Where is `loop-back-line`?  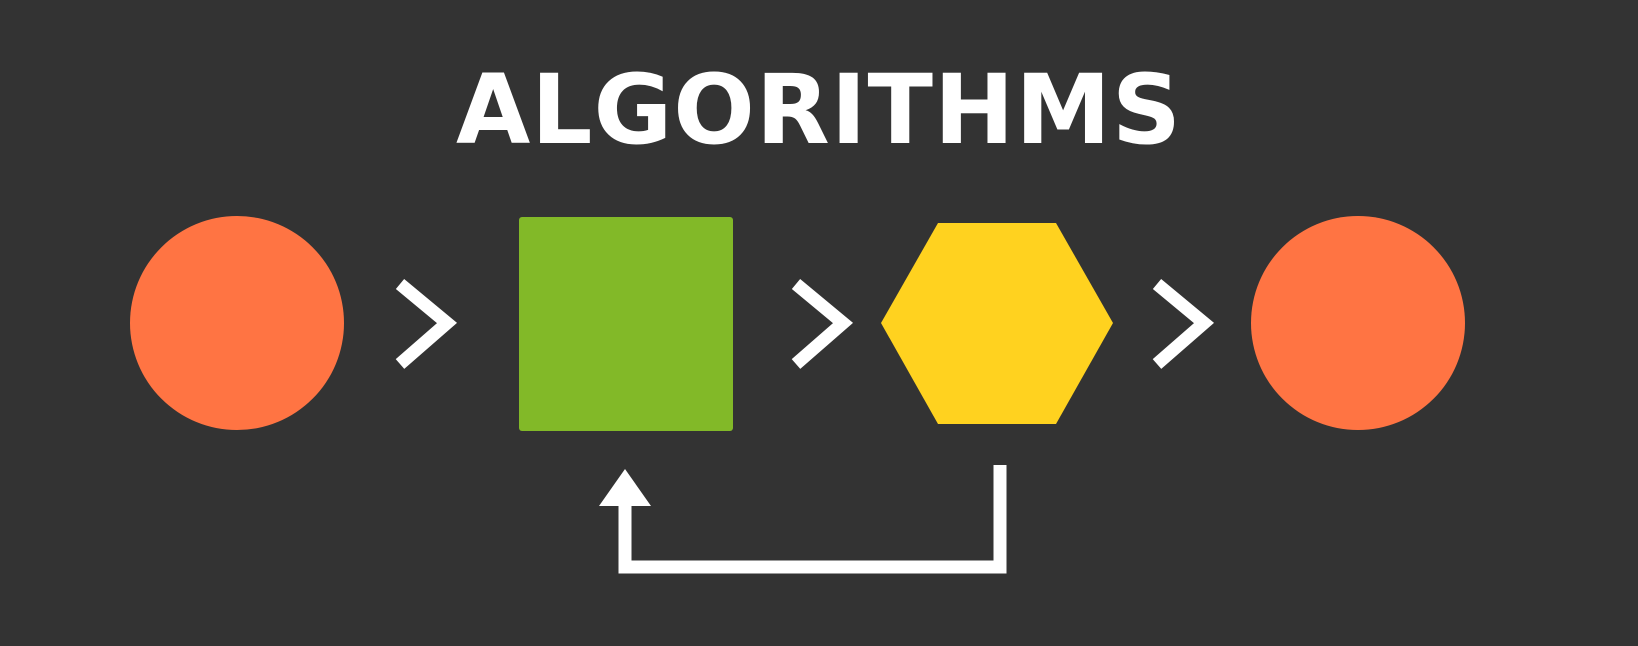 loop-back-line is located at coordinates (812, 519).